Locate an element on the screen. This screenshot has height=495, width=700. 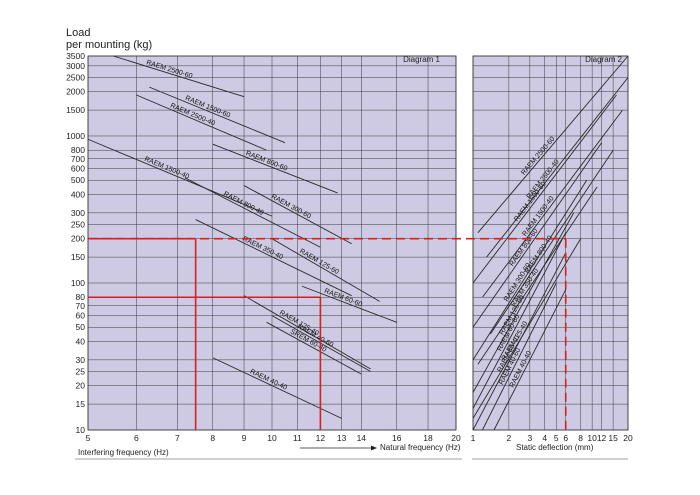
diagram1-title: Diagram 1 is located at coordinates (421, 59).